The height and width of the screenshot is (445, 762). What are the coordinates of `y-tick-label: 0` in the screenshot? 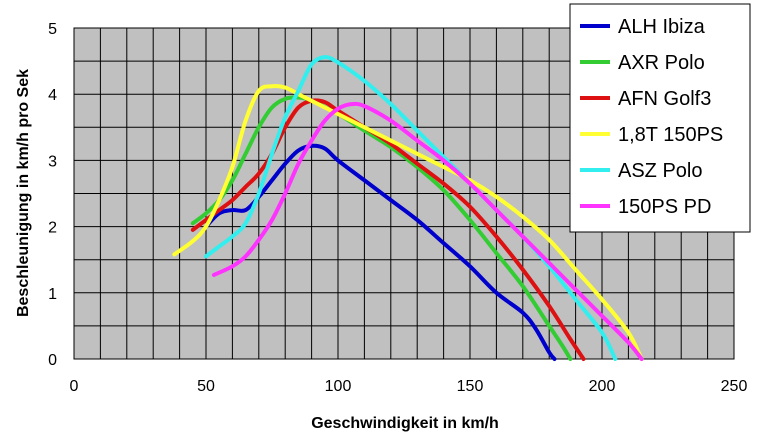 It's located at (52, 360).